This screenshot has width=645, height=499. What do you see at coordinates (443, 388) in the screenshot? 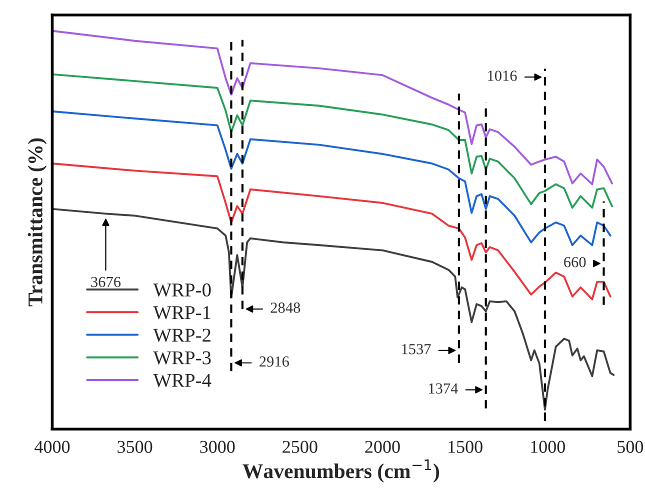
I see `ref-line-label: 1374` at bounding box center [443, 388].